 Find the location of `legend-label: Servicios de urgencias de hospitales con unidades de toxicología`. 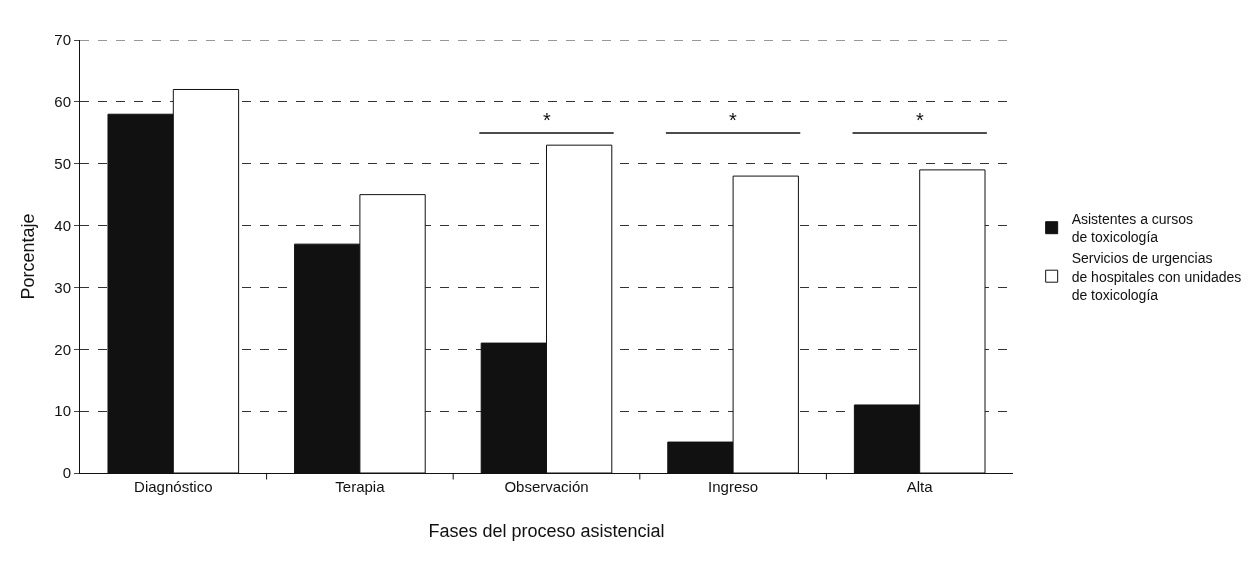

legend-label: Servicios de urgencias de hospitales con unidades de toxicología is located at coordinates (1156, 276).